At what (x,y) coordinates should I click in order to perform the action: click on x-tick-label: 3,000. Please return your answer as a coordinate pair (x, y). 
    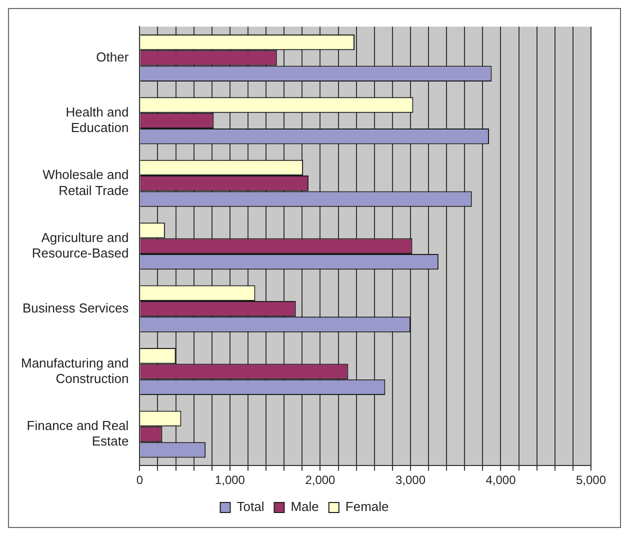
    Looking at the image, I should click on (410, 480).